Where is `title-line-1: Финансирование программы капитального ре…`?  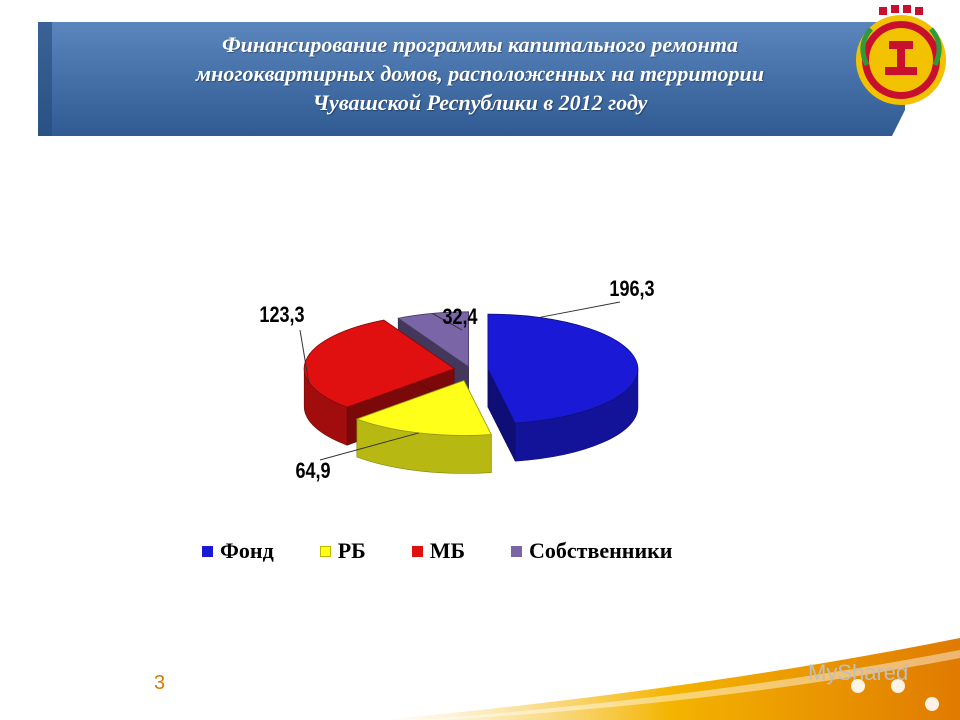
title-line-1: Финансирование программы капитального ре… is located at coordinates (479, 44).